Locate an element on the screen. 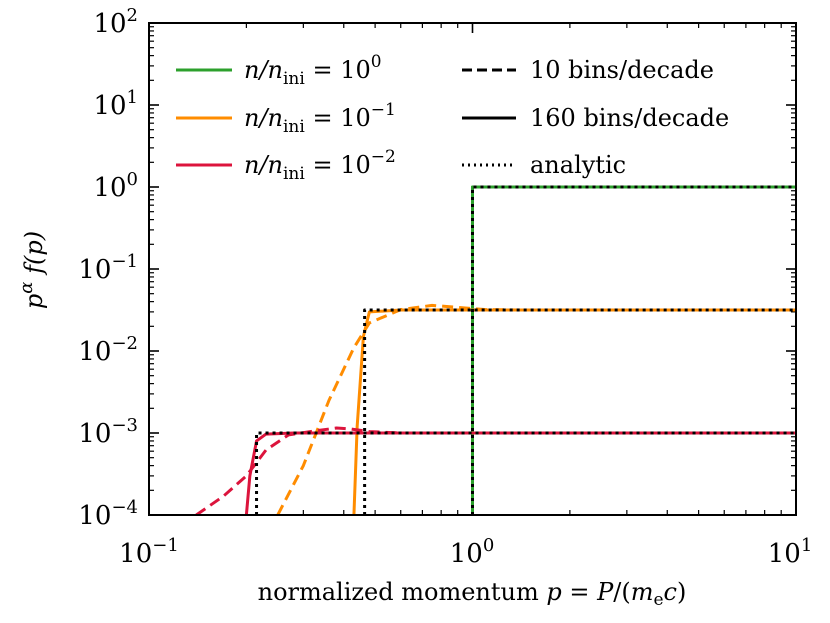  legend-label: n/nini = 10−2 is located at coordinates (320, 165).